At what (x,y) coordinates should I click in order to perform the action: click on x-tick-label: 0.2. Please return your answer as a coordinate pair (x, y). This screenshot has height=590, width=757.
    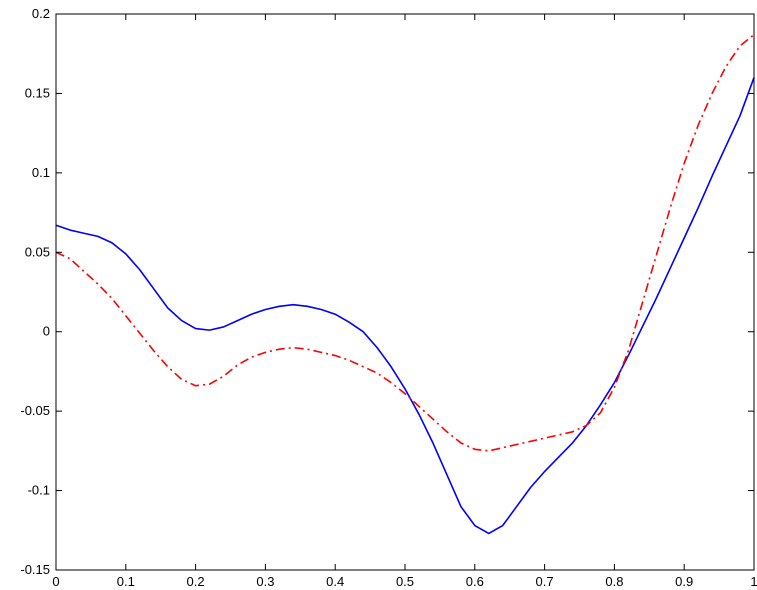
    Looking at the image, I should click on (196, 581).